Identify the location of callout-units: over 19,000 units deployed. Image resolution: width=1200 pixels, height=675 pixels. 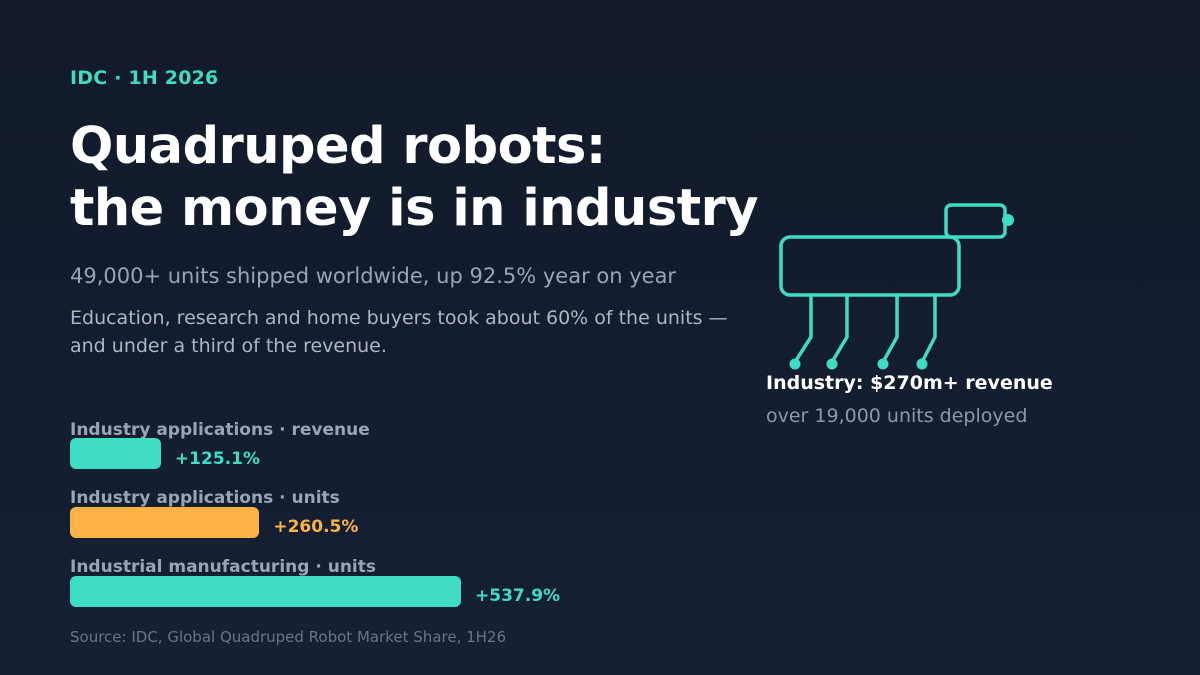
(897, 416).